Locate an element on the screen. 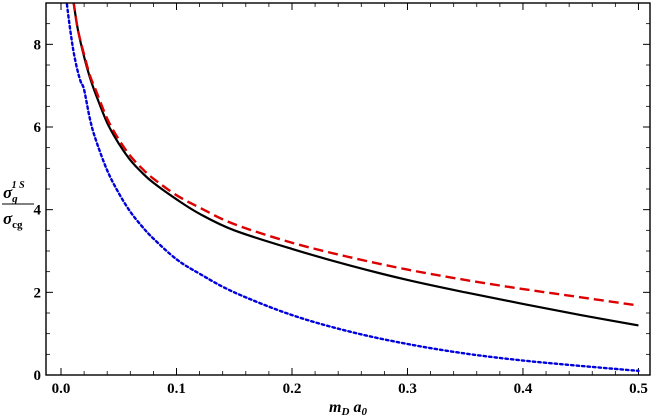 The image size is (654, 417). x-tick-label: 0.3 is located at coordinates (407, 389).